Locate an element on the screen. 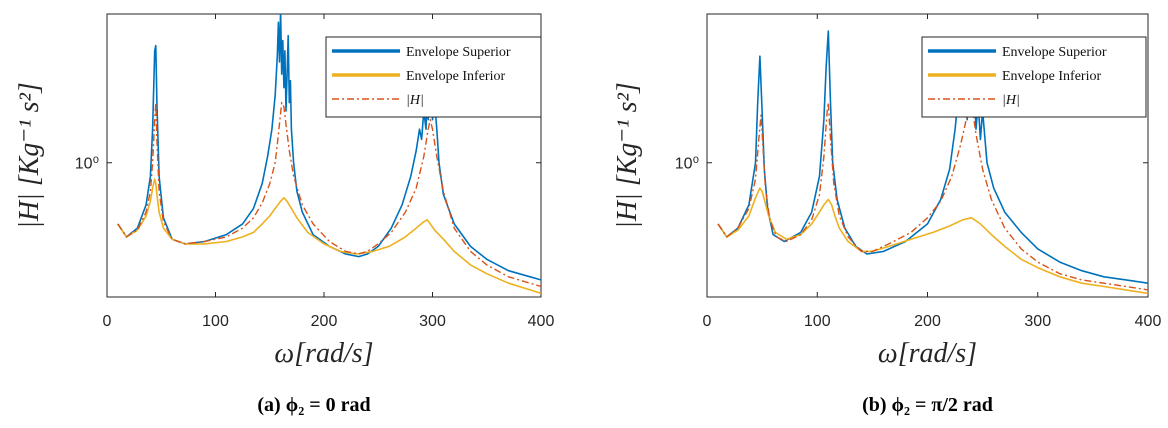  figure-caption: (b) ϕ₂ = π/2 rad is located at coordinates (927, 405).